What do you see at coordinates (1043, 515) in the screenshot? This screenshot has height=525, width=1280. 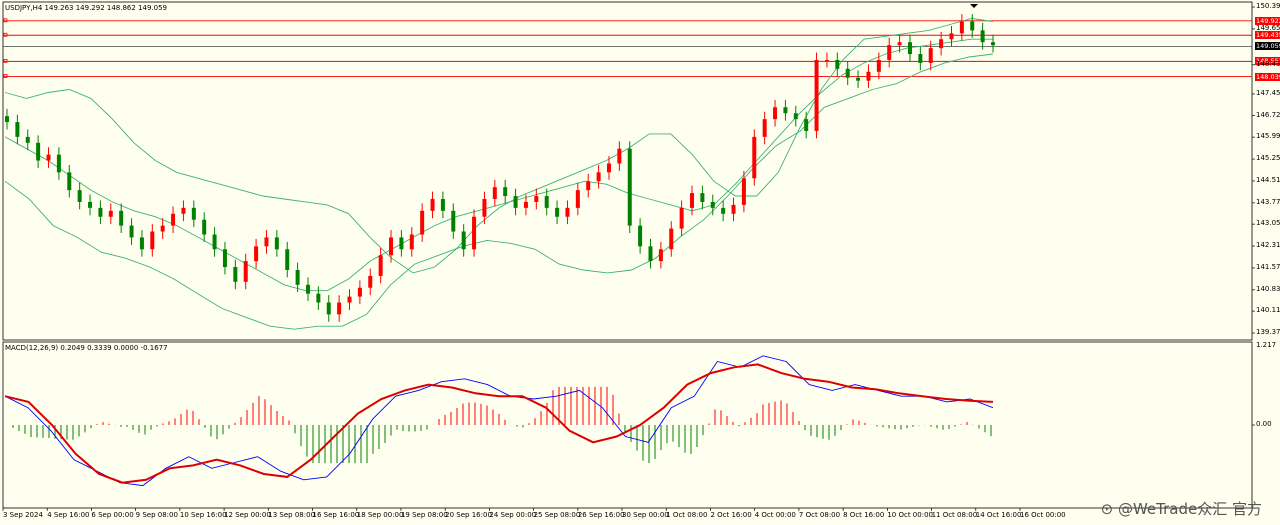 I see `x-tick-label: 16 Oct 00:00` at bounding box center [1043, 515].